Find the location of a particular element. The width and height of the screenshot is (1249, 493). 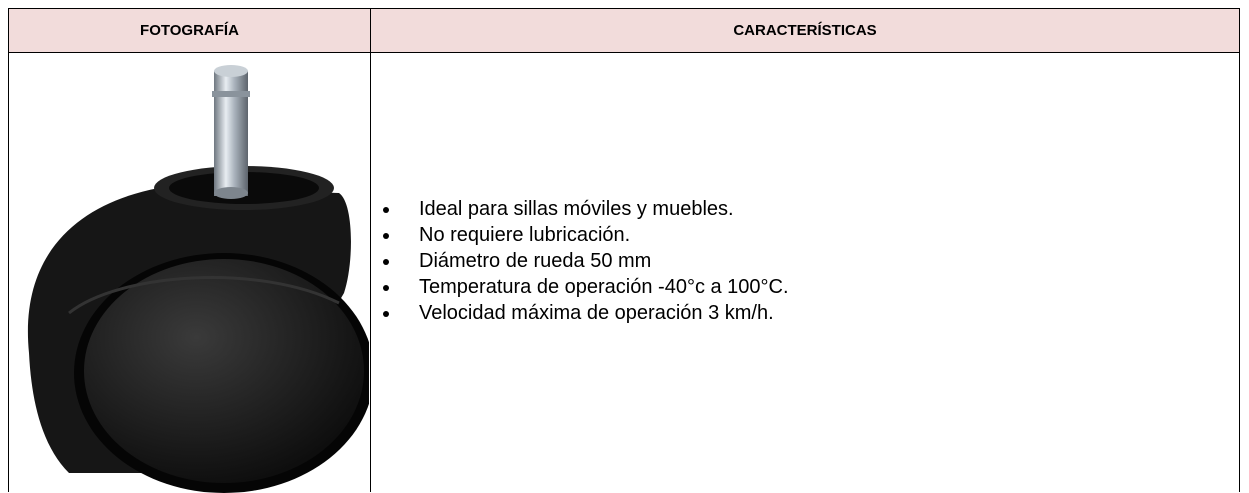

column-divider is located at coordinates (370, 272).